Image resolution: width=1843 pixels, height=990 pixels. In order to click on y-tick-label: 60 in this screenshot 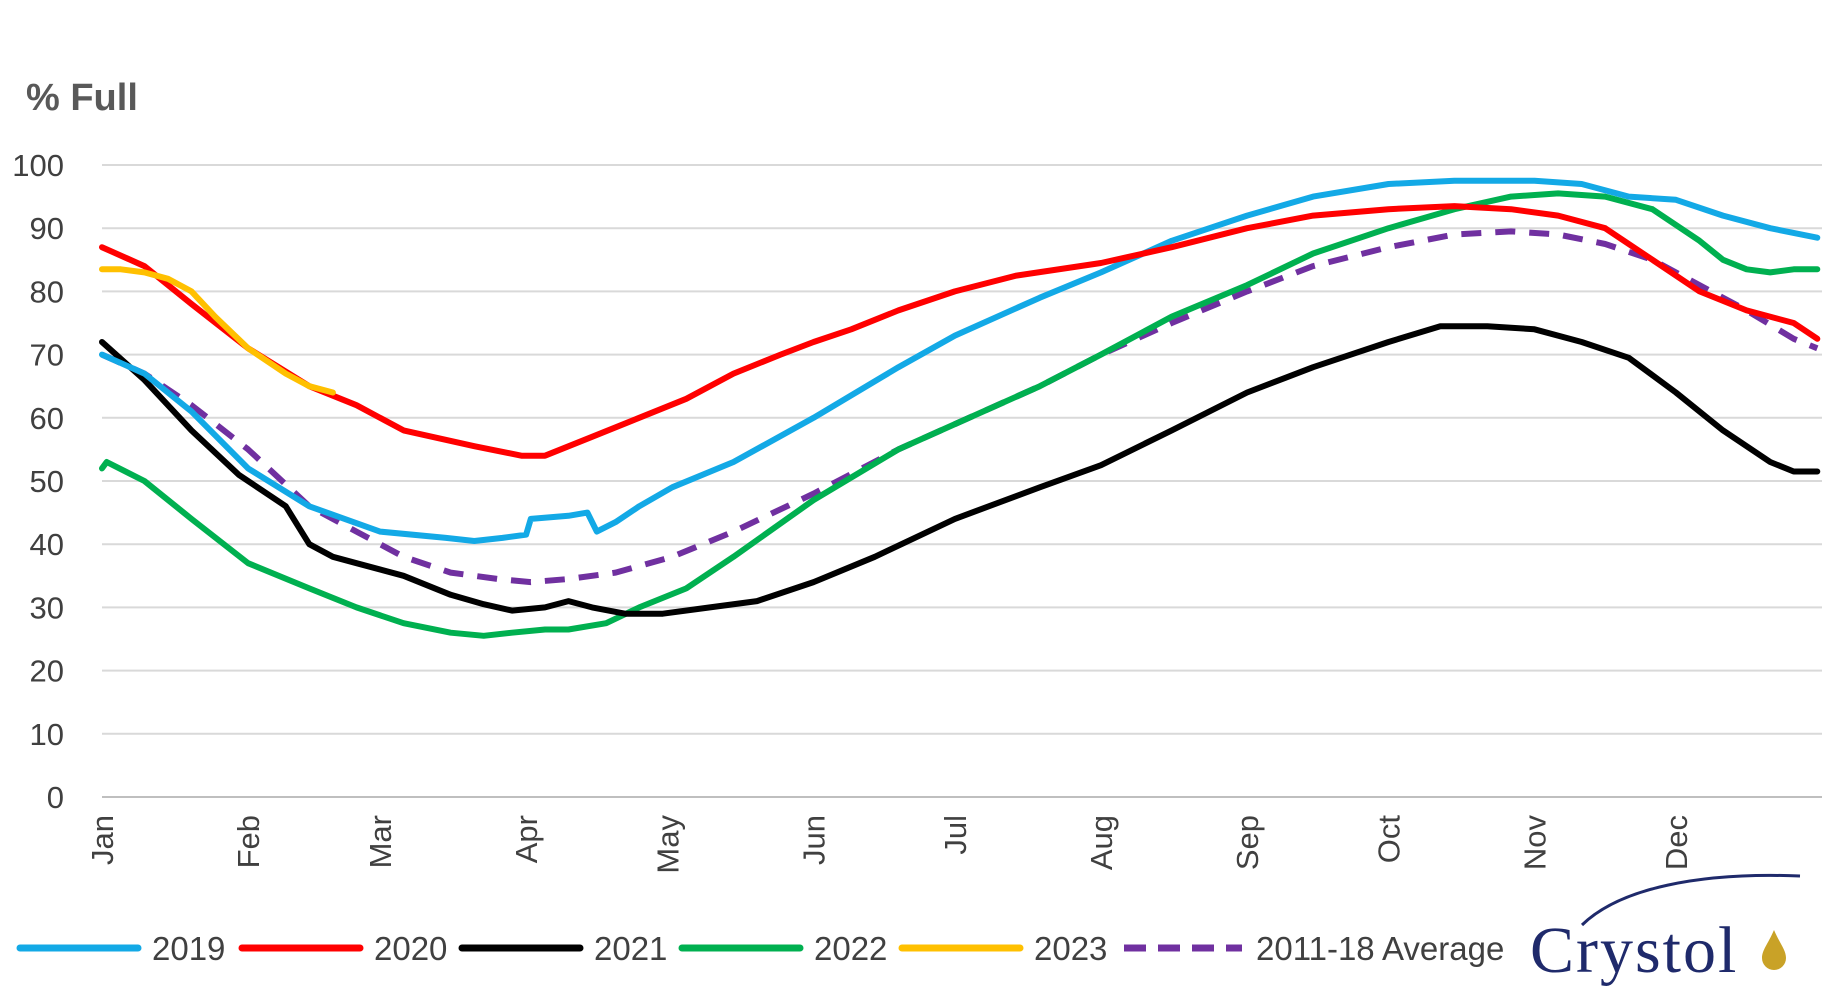, I will do `click(47, 418)`.